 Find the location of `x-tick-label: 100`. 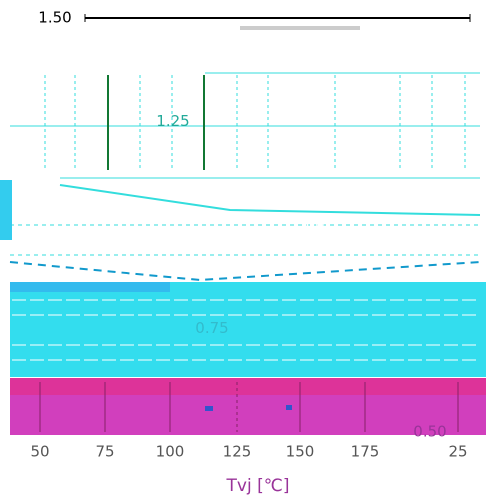

x-tick-label: 100 is located at coordinates (170, 452).